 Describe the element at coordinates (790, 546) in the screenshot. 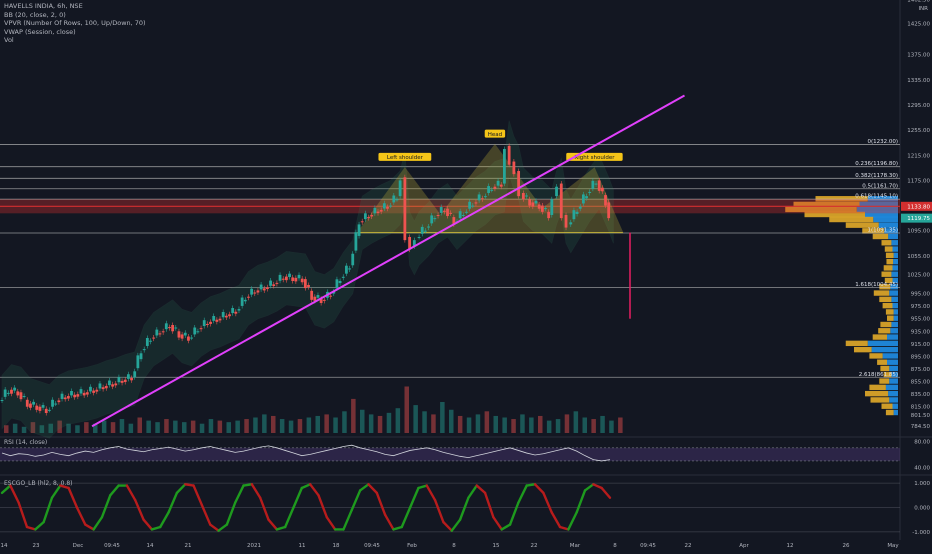

I see `time-tick: 12` at that location.